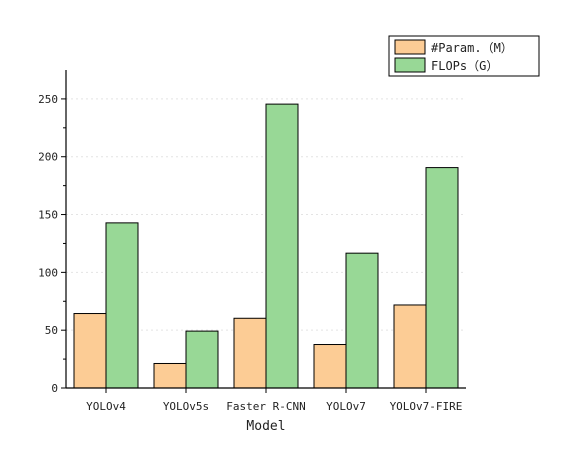 The width and height of the screenshot is (569, 455). I want to click on legend: #Param.（M） FLOPs（G）, so click(464, 56).